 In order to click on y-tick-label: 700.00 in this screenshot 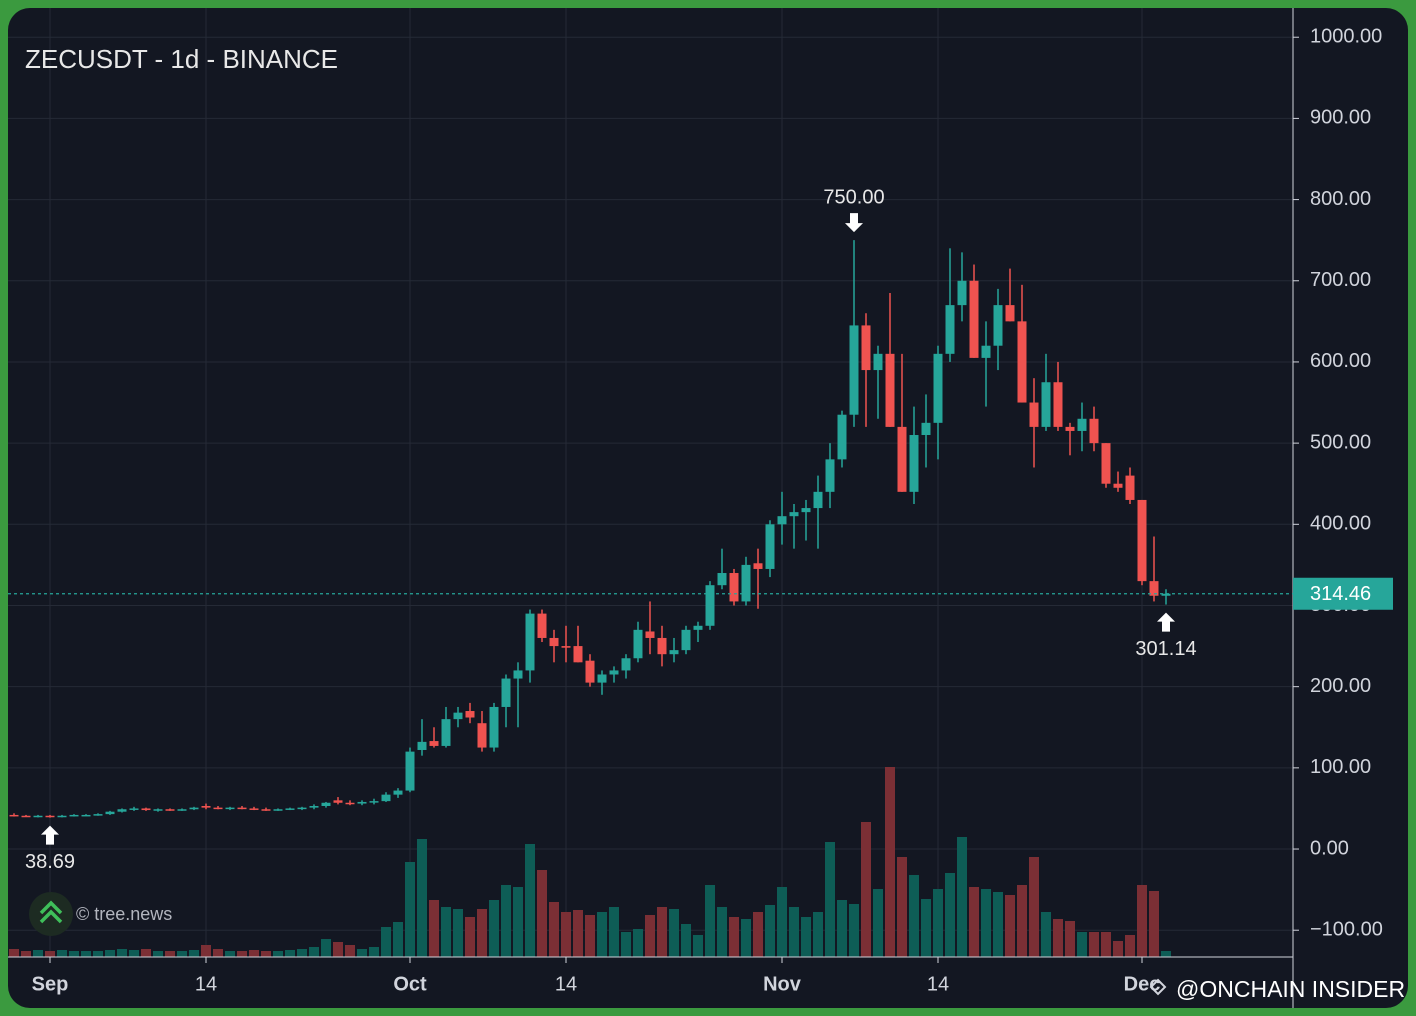, I will do `click(1340, 280)`.